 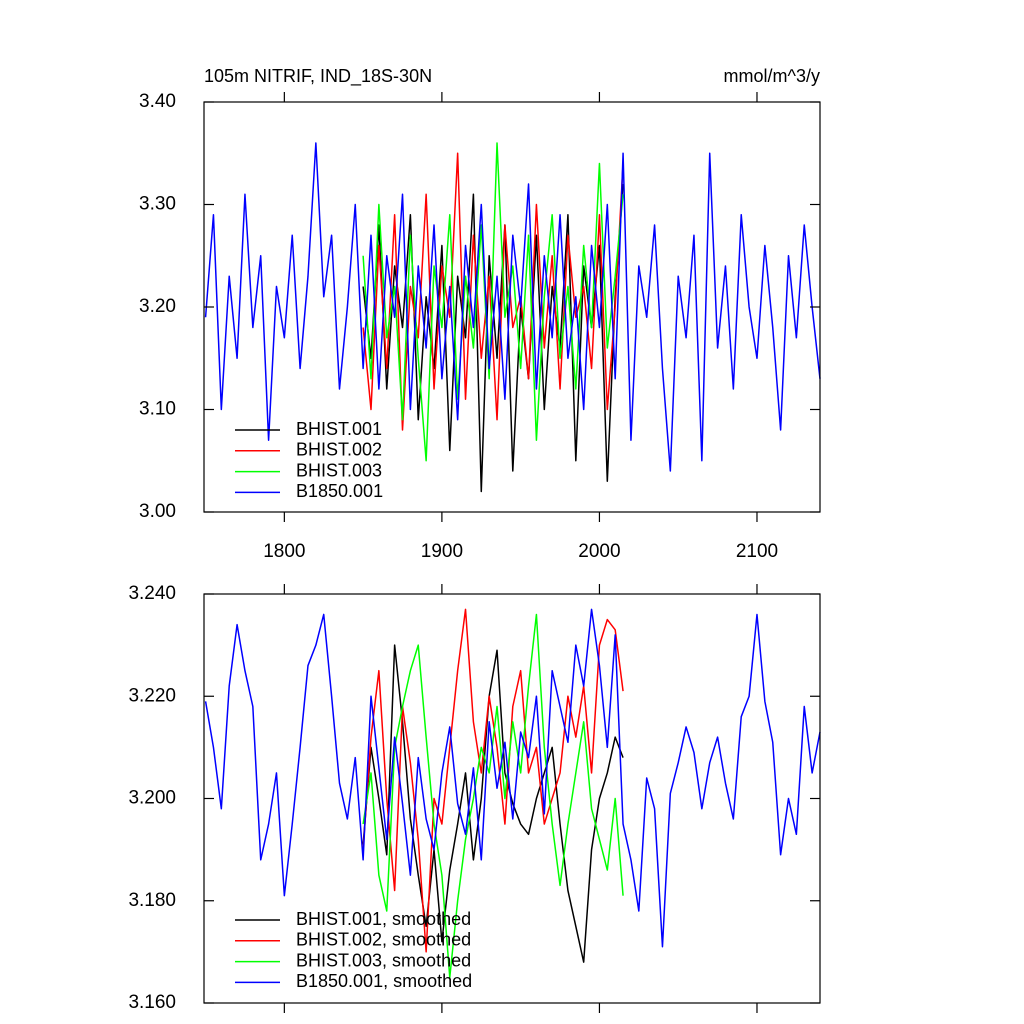 What do you see at coordinates (442, 551) in the screenshot?
I see `x-tick-label: 1900` at bounding box center [442, 551].